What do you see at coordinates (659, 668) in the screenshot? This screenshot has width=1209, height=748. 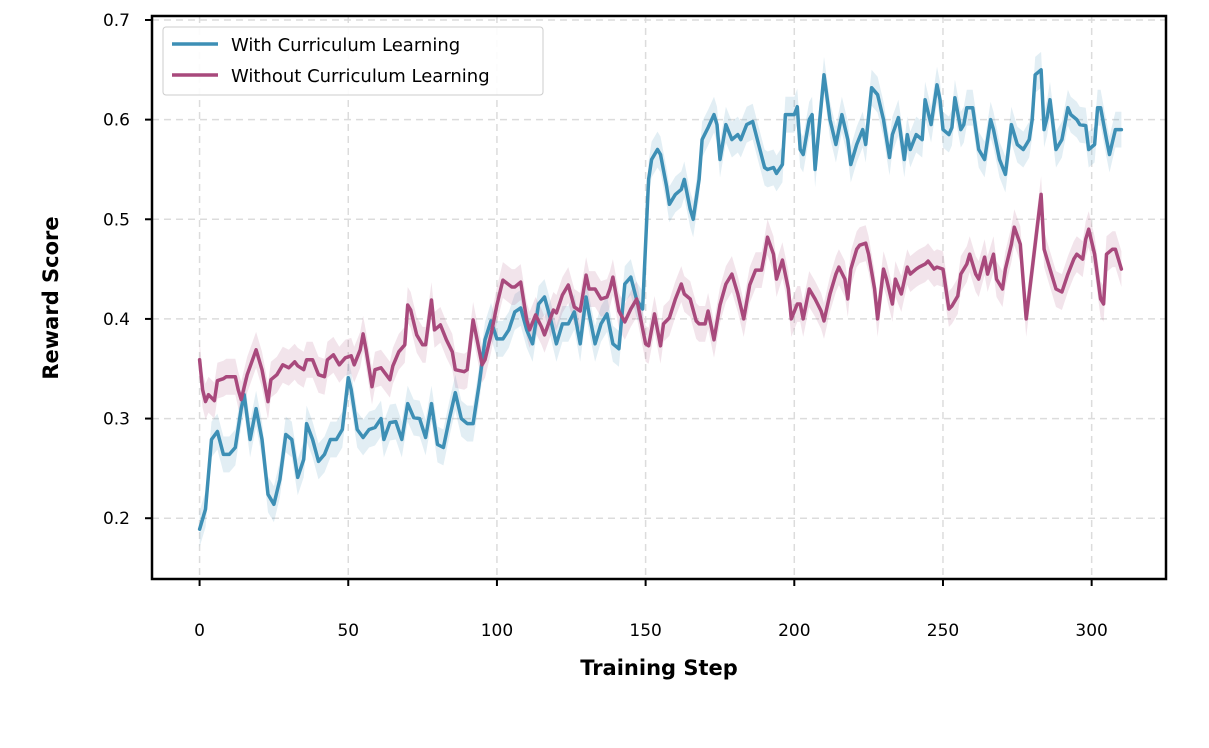 I see `x-axis-label: Training Step` at bounding box center [659, 668].